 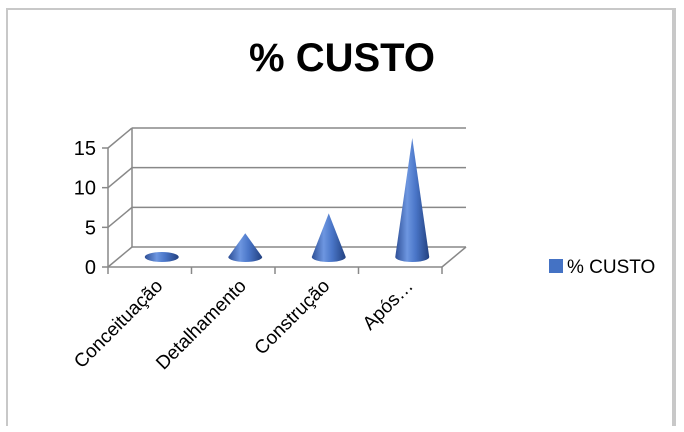 What do you see at coordinates (342, 58) in the screenshot?
I see `chart-title: % CUSTO` at bounding box center [342, 58].